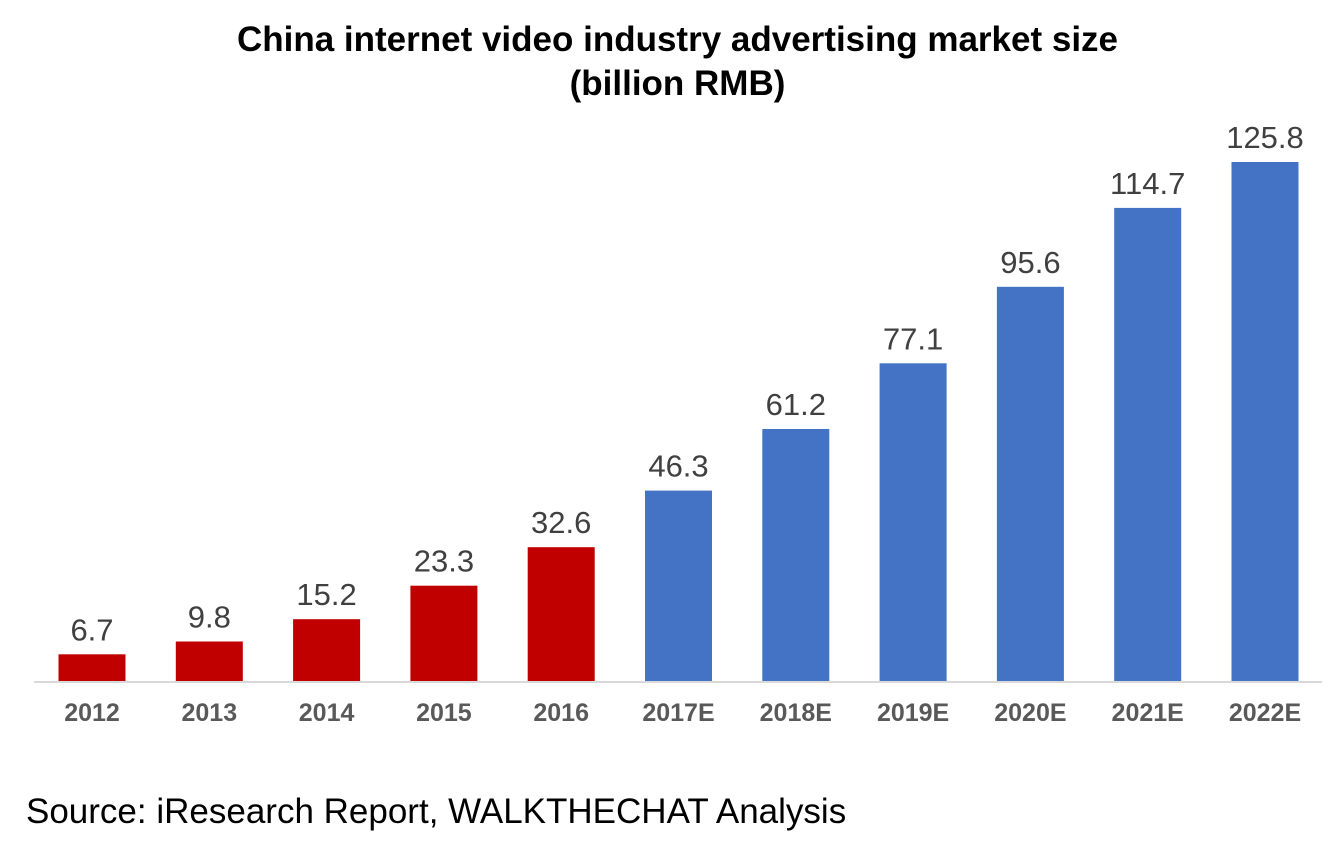 The height and width of the screenshot is (860, 1343). What do you see at coordinates (444, 633) in the screenshot?
I see `bar-2015` at bounding box center [444, 633].